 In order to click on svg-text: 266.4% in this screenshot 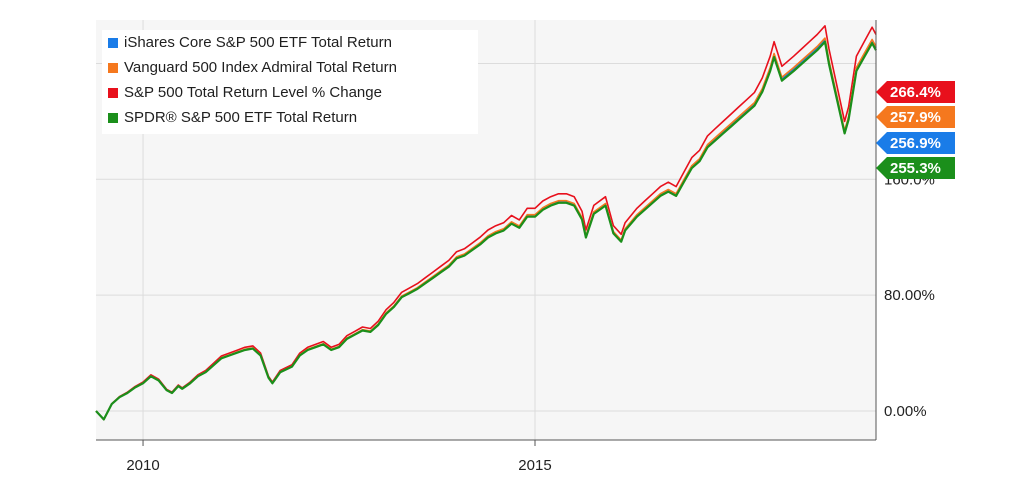, I will do `click(915, 92)`.